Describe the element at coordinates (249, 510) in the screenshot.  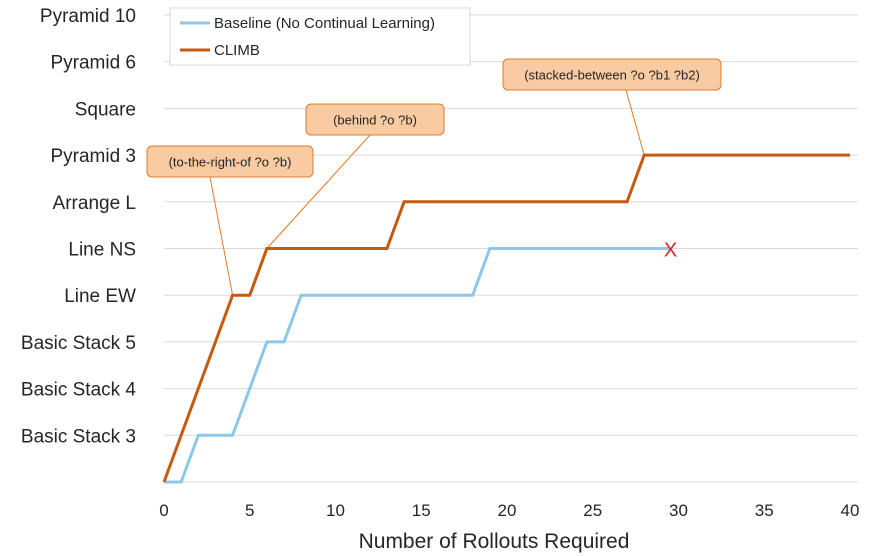
I see `x-tick-label: 5` at that location.